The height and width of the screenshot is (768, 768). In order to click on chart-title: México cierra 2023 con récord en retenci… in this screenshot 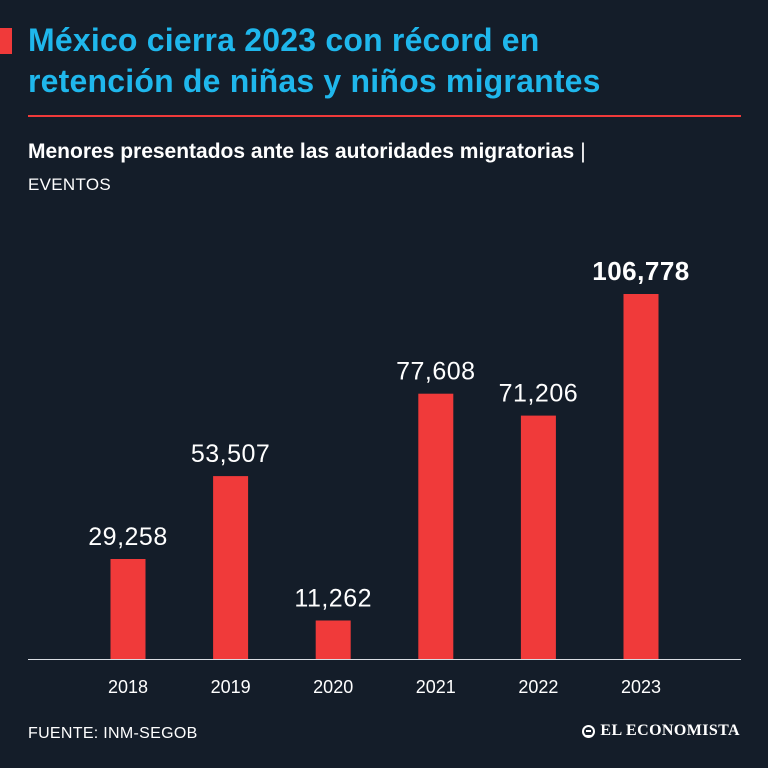, I will do `click(388, 61)`.